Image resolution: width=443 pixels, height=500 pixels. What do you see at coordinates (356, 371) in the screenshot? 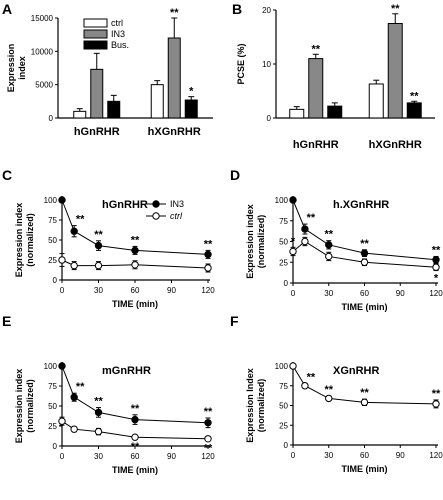
I see `panel-title: XGnRHR` at bounding box center [356, 371].